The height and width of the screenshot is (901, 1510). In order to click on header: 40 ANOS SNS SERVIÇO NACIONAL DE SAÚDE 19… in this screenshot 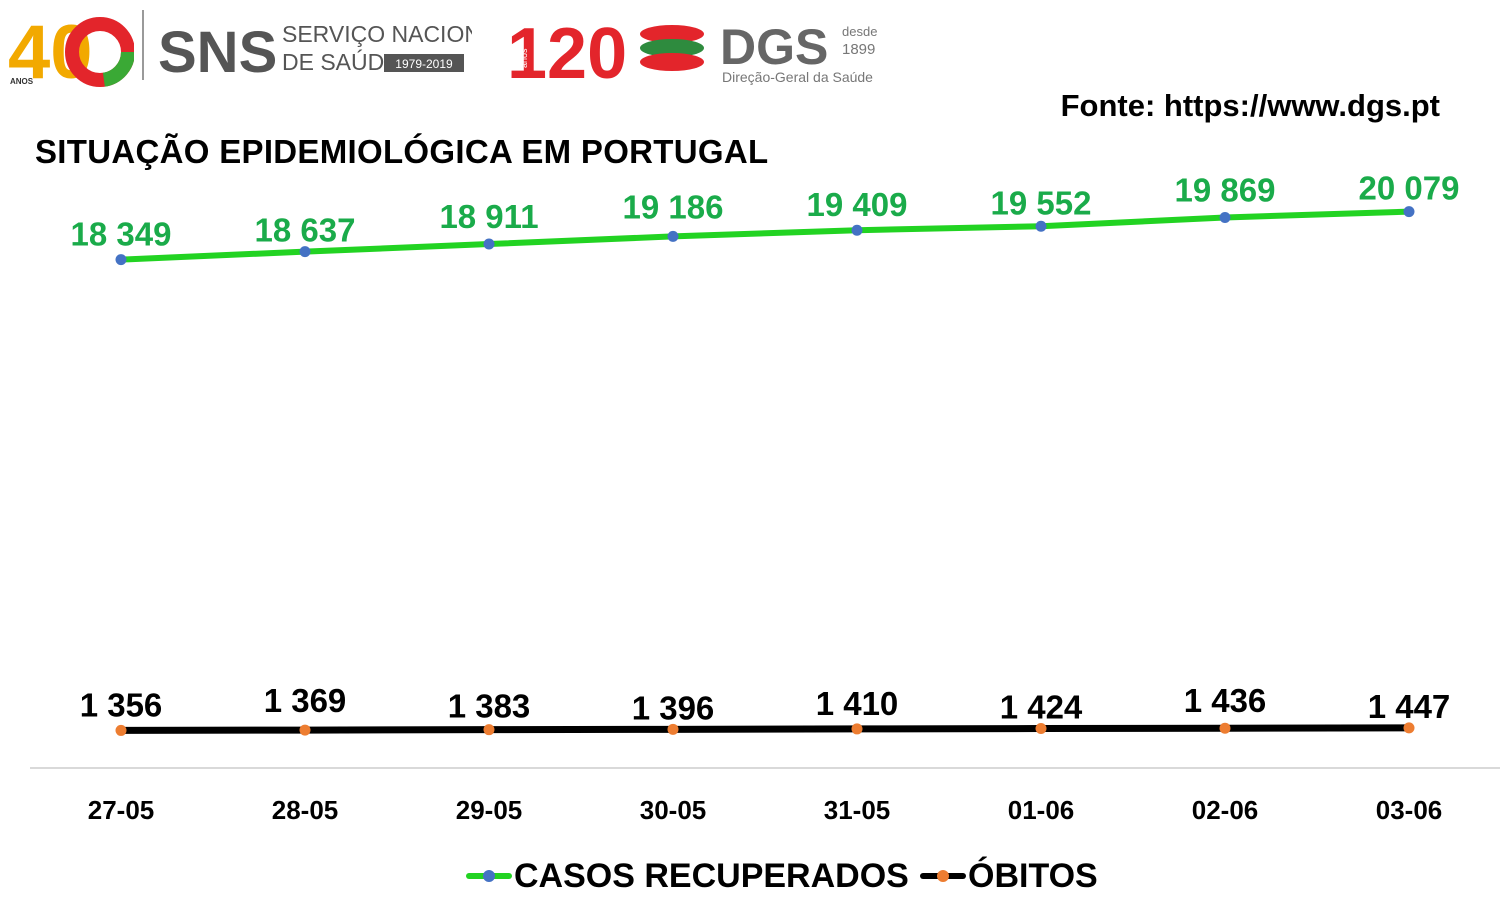, I will do `click(755, 47)`.